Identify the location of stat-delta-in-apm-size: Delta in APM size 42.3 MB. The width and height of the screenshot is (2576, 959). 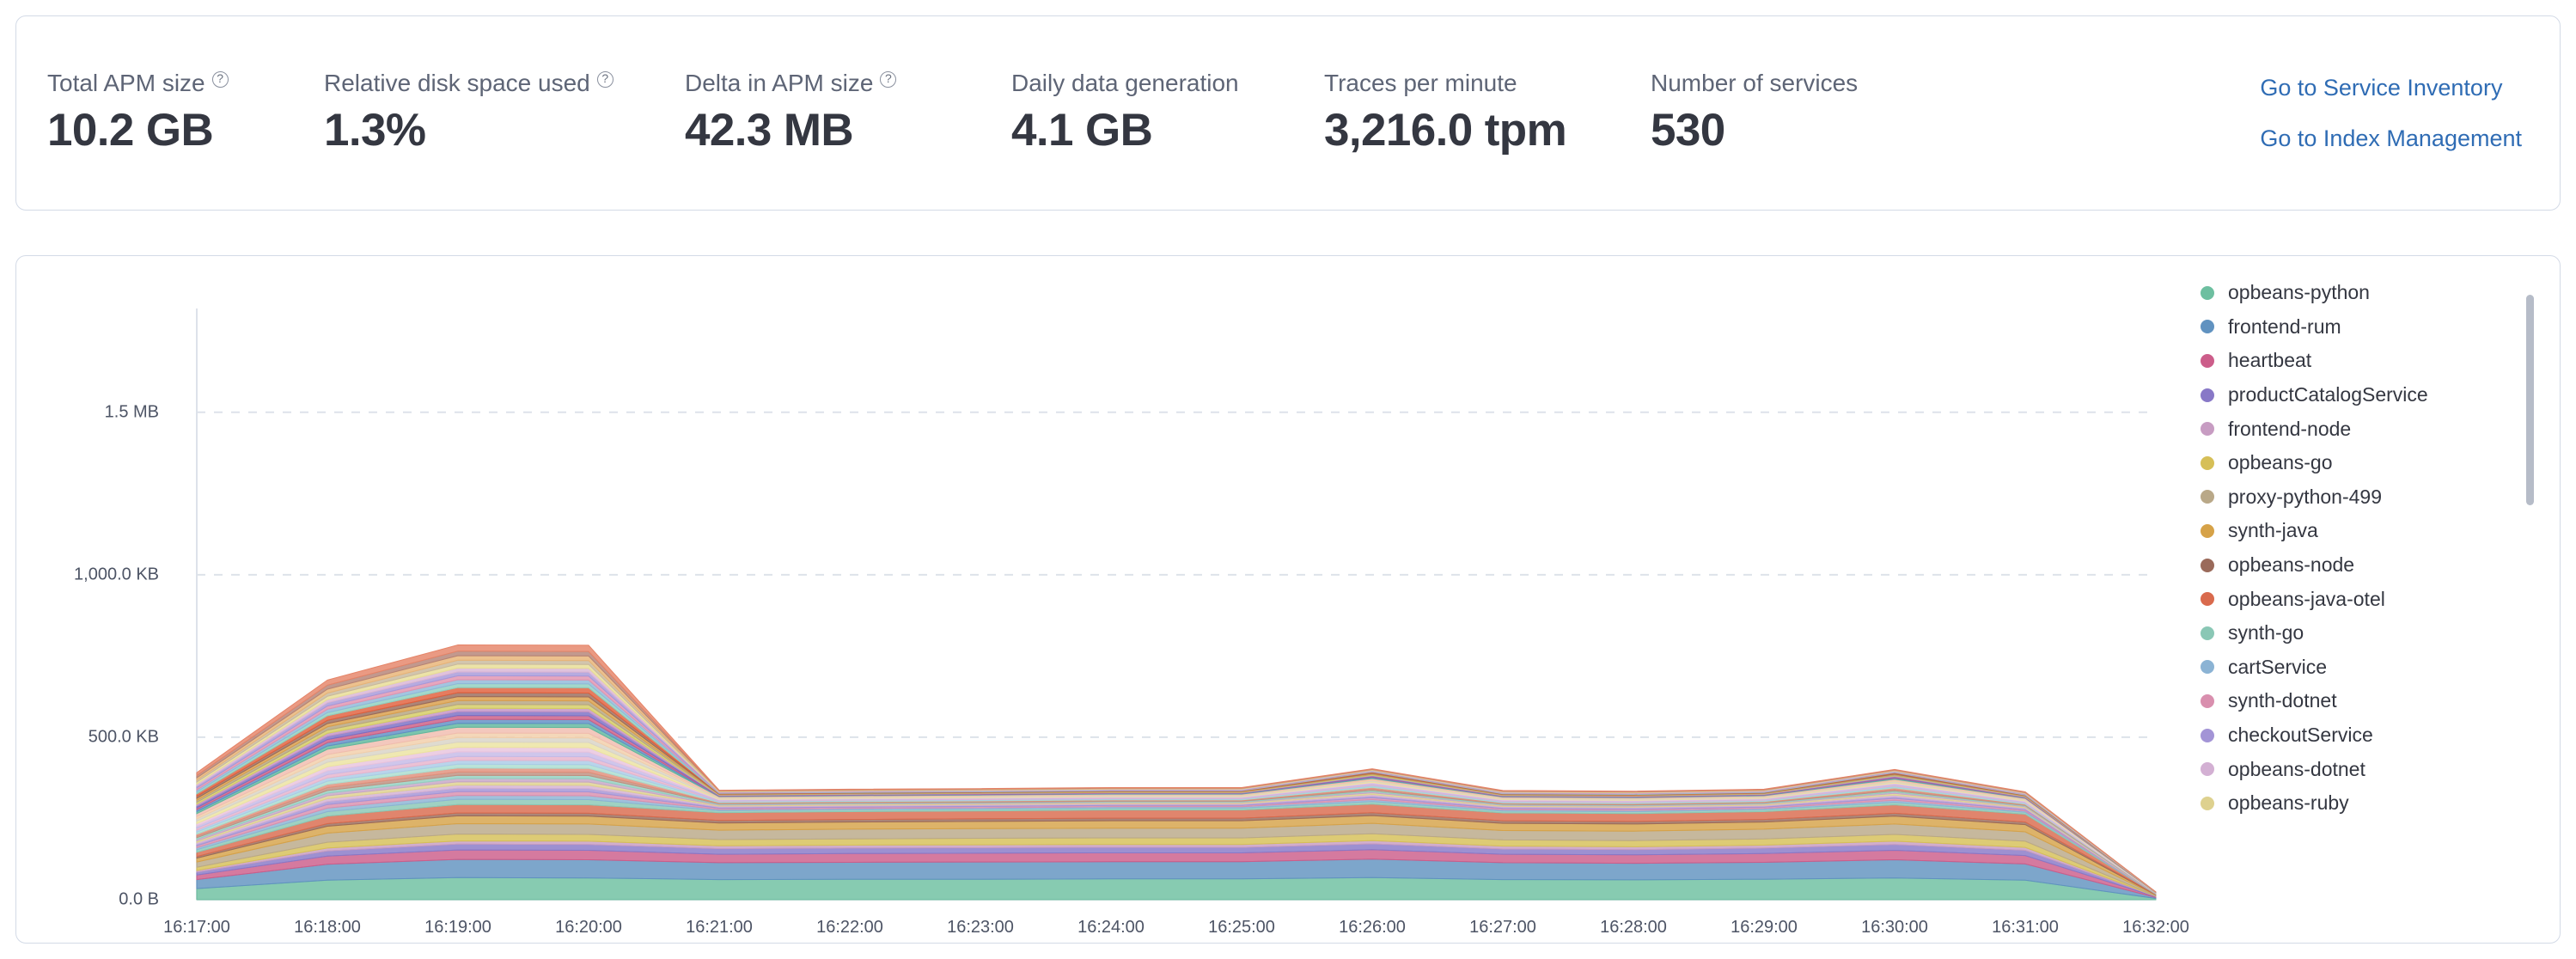
(848, 113).